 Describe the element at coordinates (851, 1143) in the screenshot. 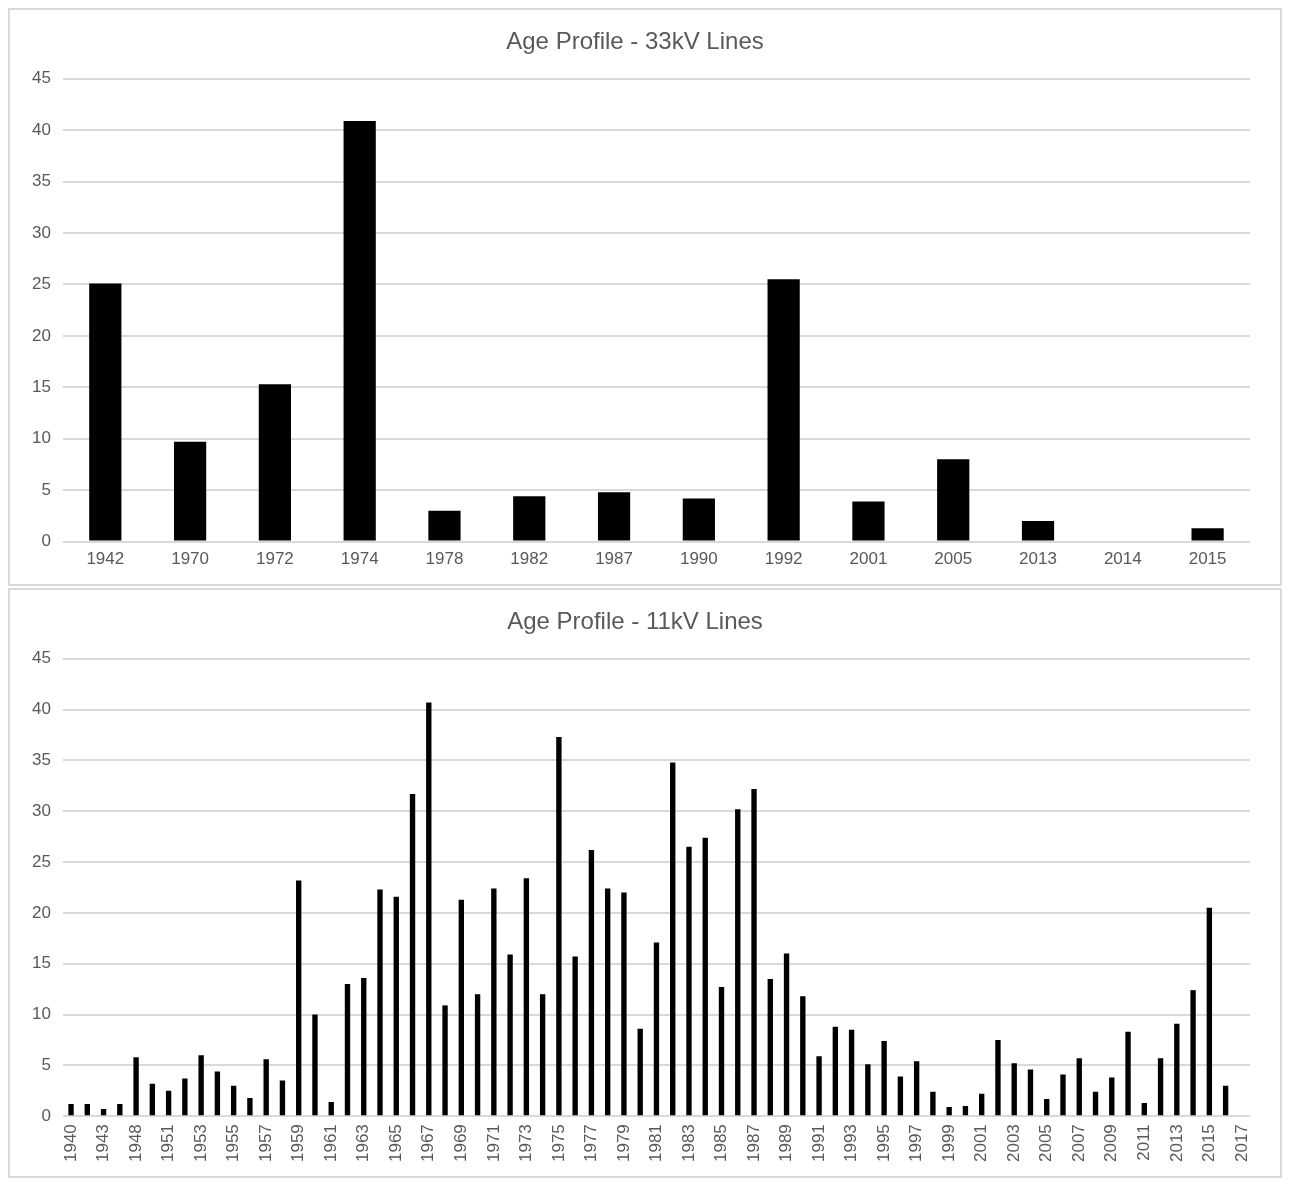

I see `x-tick-label: 1993` at that location.